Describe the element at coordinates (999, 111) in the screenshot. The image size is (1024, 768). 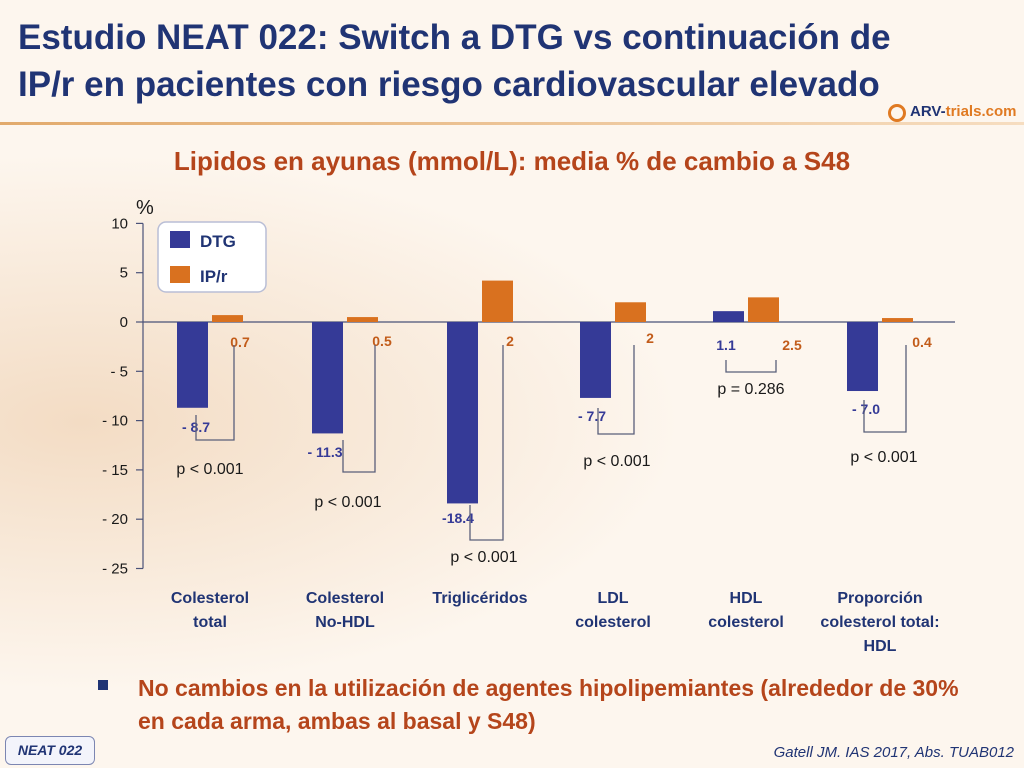
I see `logo-text-suffix: .com` at that location.